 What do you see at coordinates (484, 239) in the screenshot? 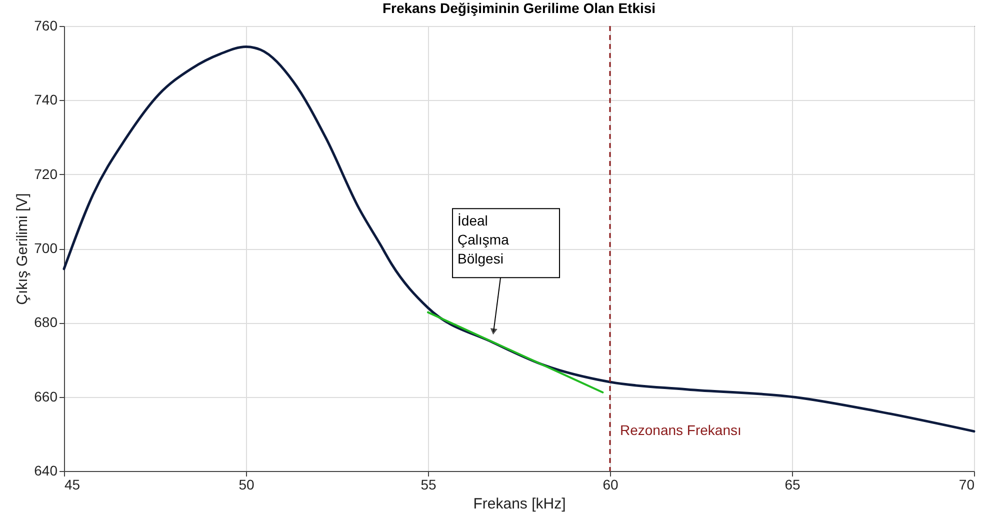
I see `annotation: İdeal Çalışma Bölgesi` at bounding box center [484, 239].